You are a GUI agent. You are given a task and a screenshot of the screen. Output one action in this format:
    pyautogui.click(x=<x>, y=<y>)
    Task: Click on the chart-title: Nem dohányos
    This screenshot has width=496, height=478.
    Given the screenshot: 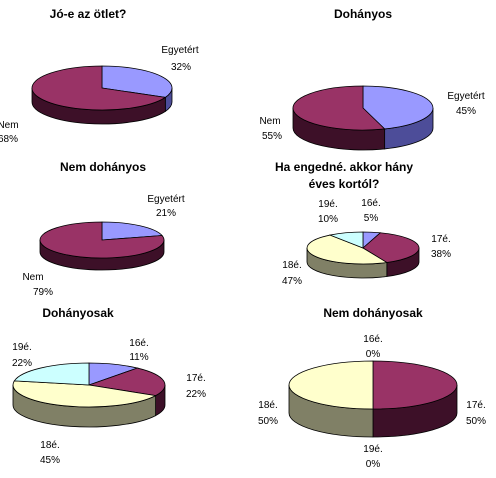 What is the action you would take?
    pyautogui.click(x=103, y=167)
    